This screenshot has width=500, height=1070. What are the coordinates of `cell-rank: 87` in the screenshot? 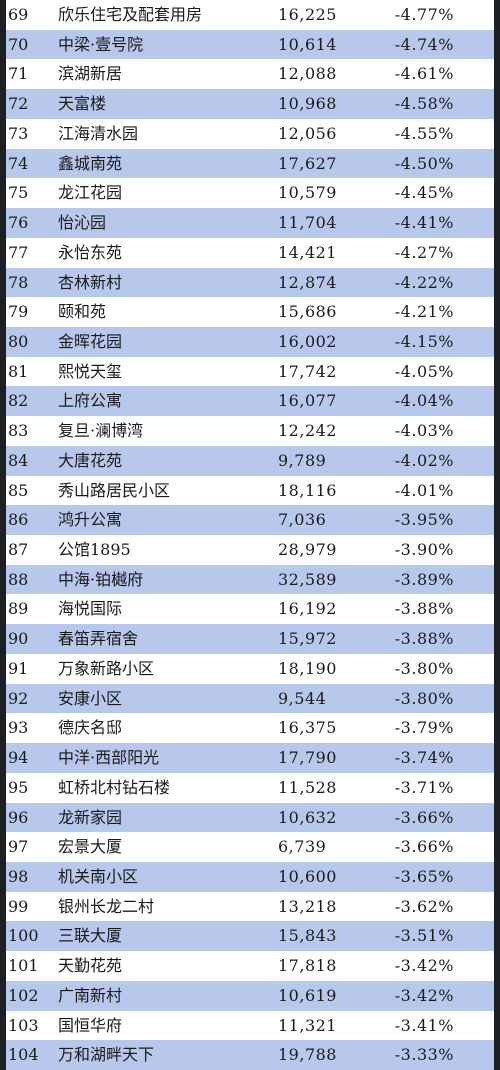 It's located at (18, 549).